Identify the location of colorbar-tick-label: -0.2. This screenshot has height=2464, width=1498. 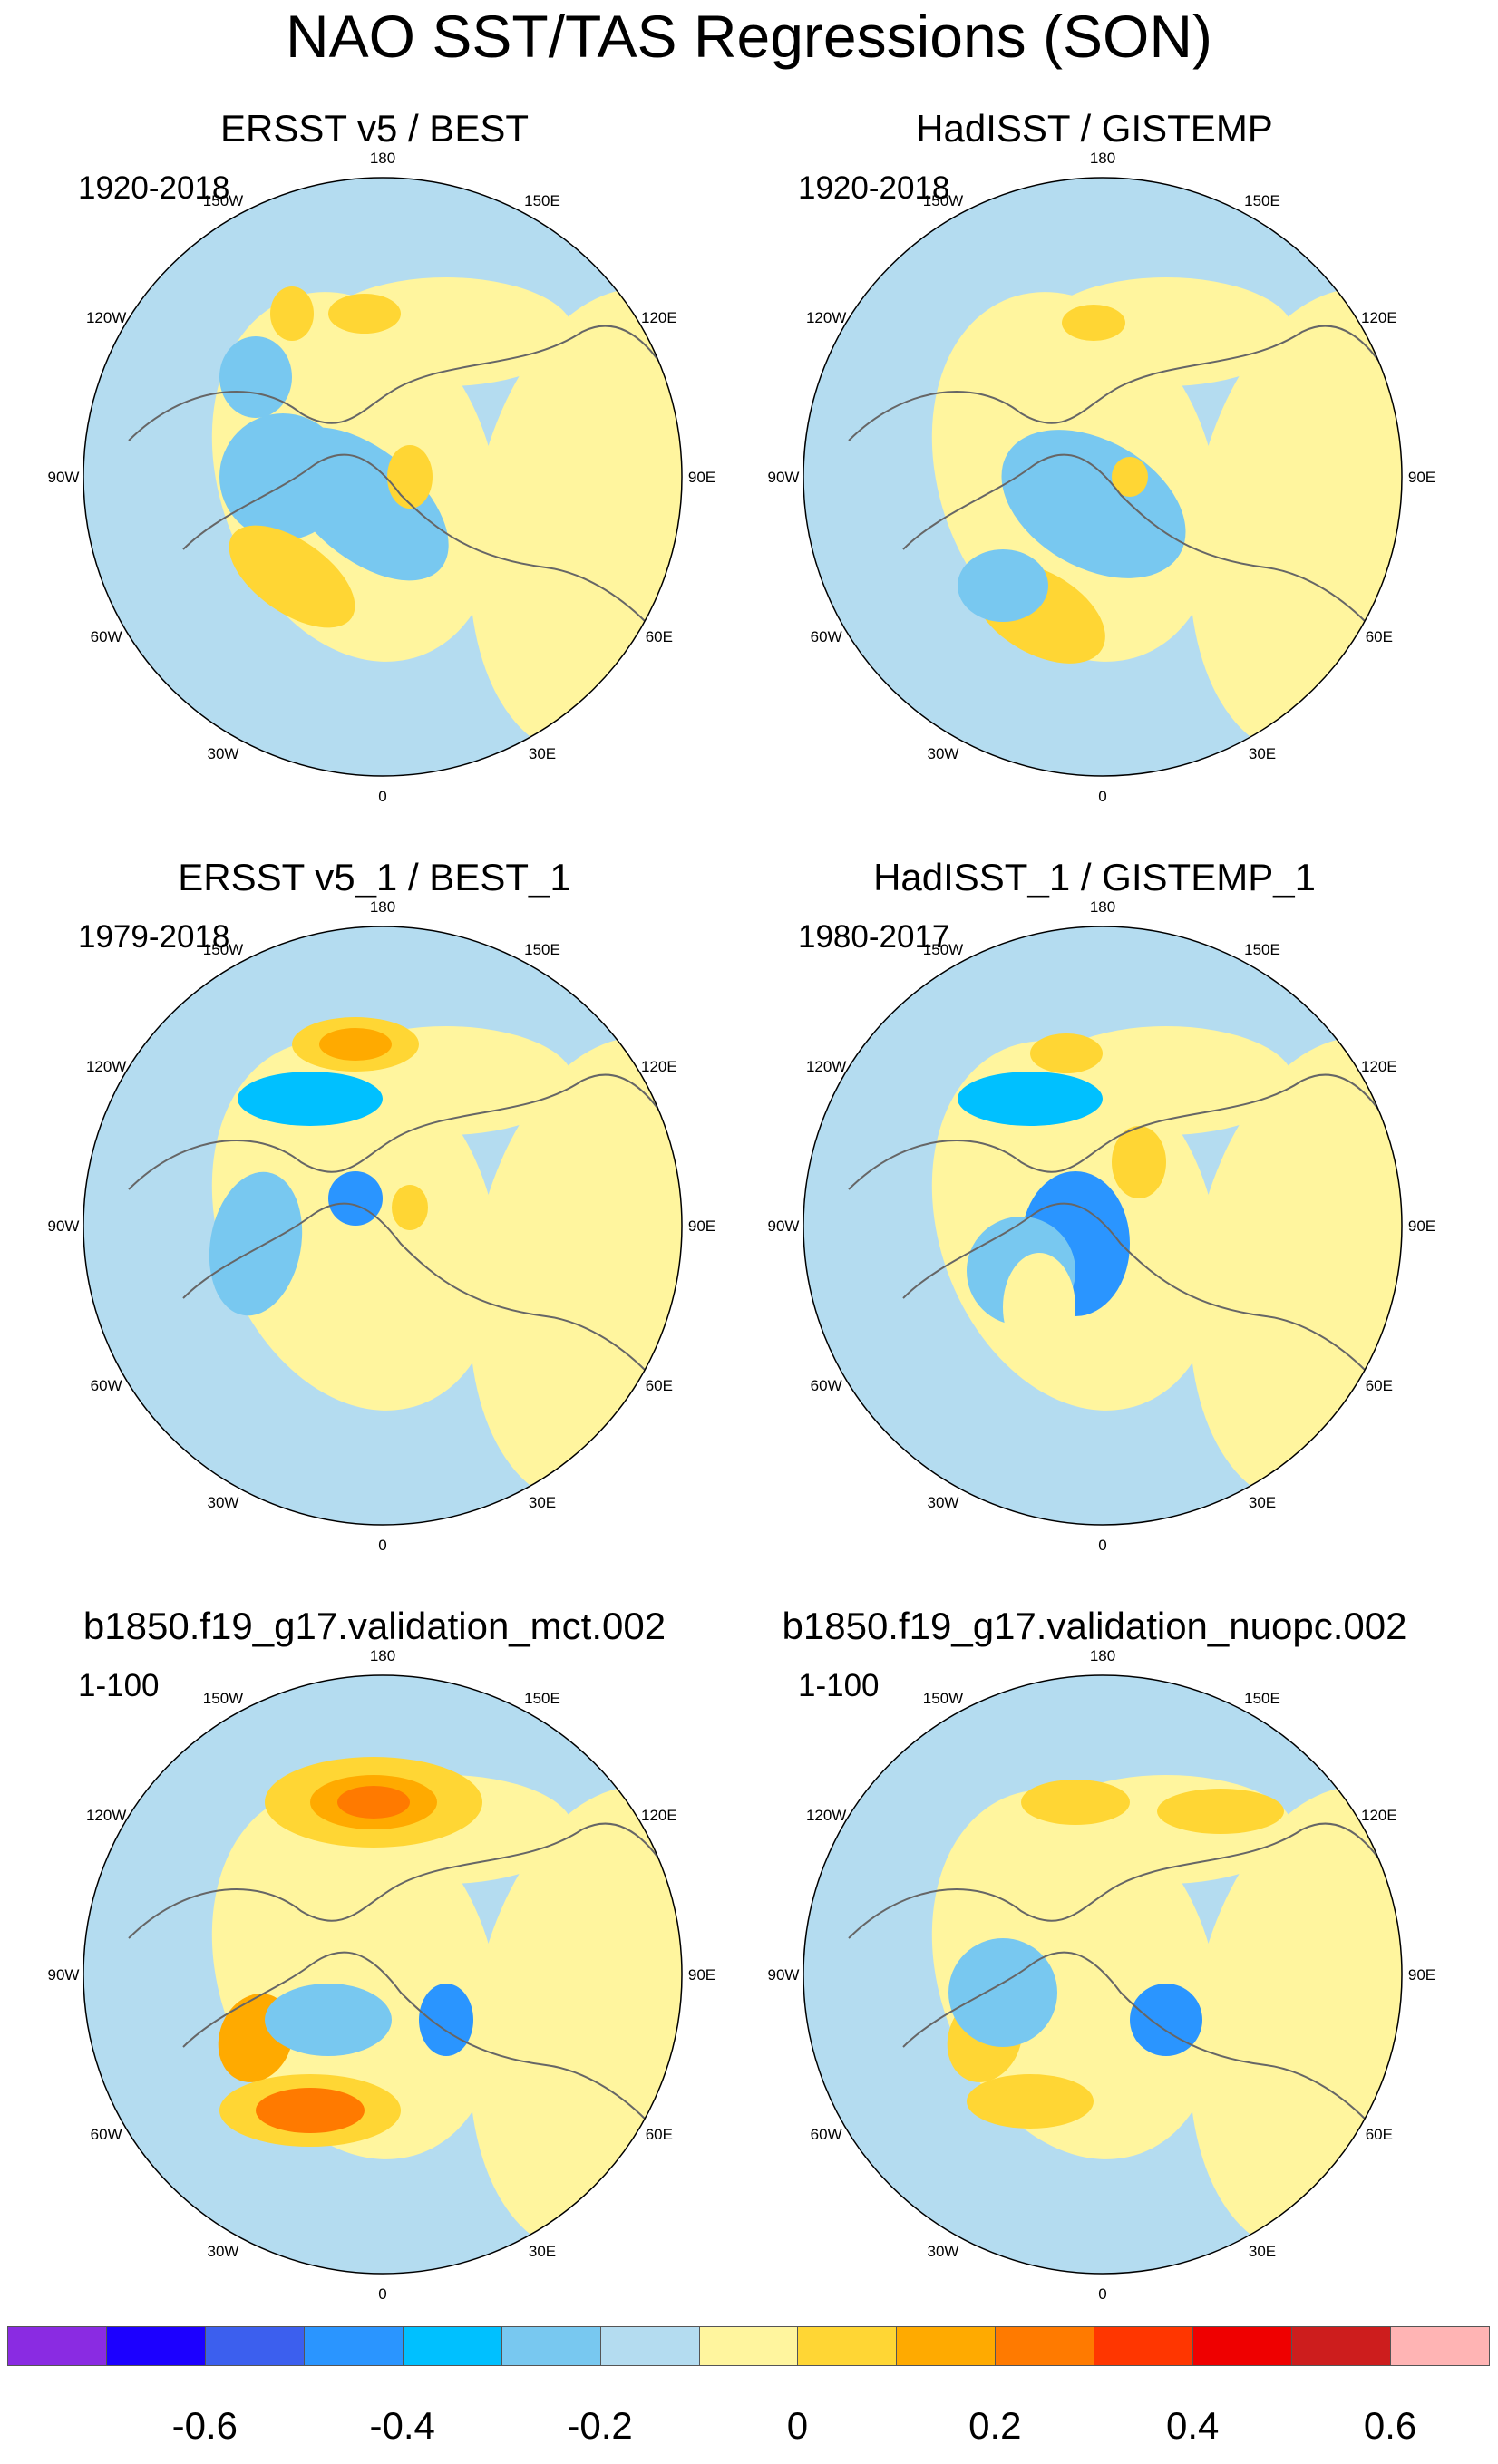
(600, 2425).